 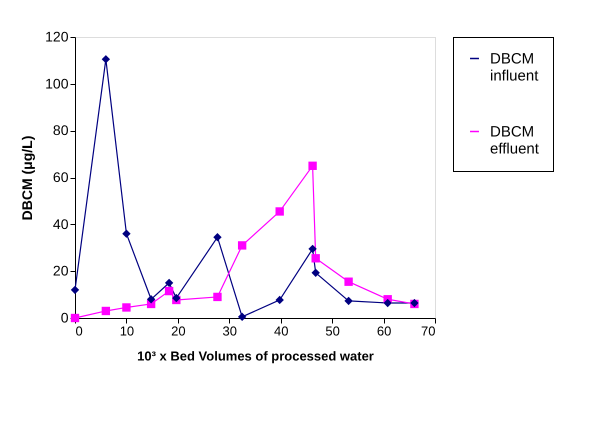 What do you see at coordinates (255, 356) in the screenshot?
I see `x-axis-title: 10³ x Bed Volumes of processed water` at bounding box center [255, 356].